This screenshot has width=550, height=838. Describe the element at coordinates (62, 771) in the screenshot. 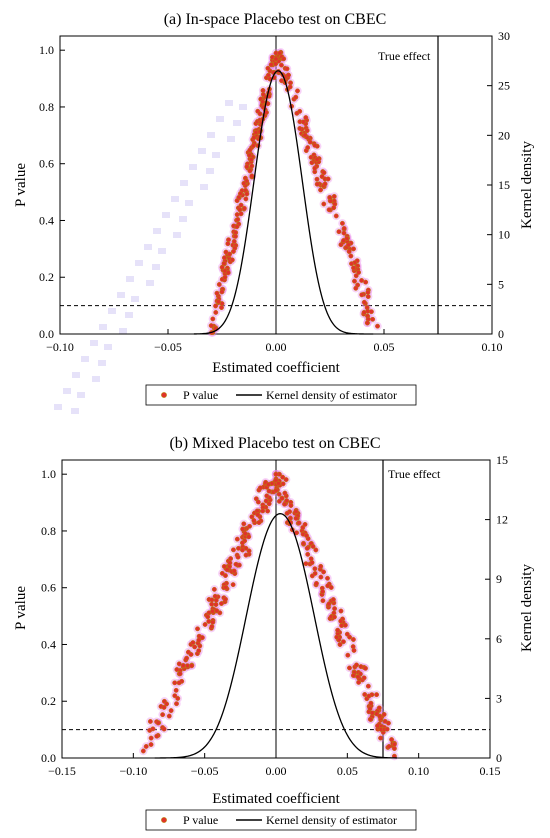

I see `panel-b-x-tick-label: −0.15` at that location.